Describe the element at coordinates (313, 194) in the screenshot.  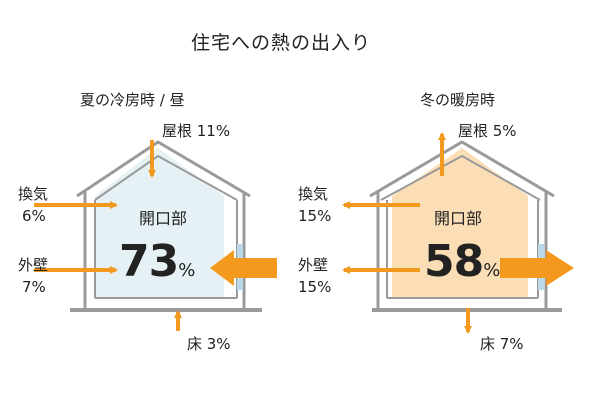
I see `winter-vent-name: 換気` at that location.